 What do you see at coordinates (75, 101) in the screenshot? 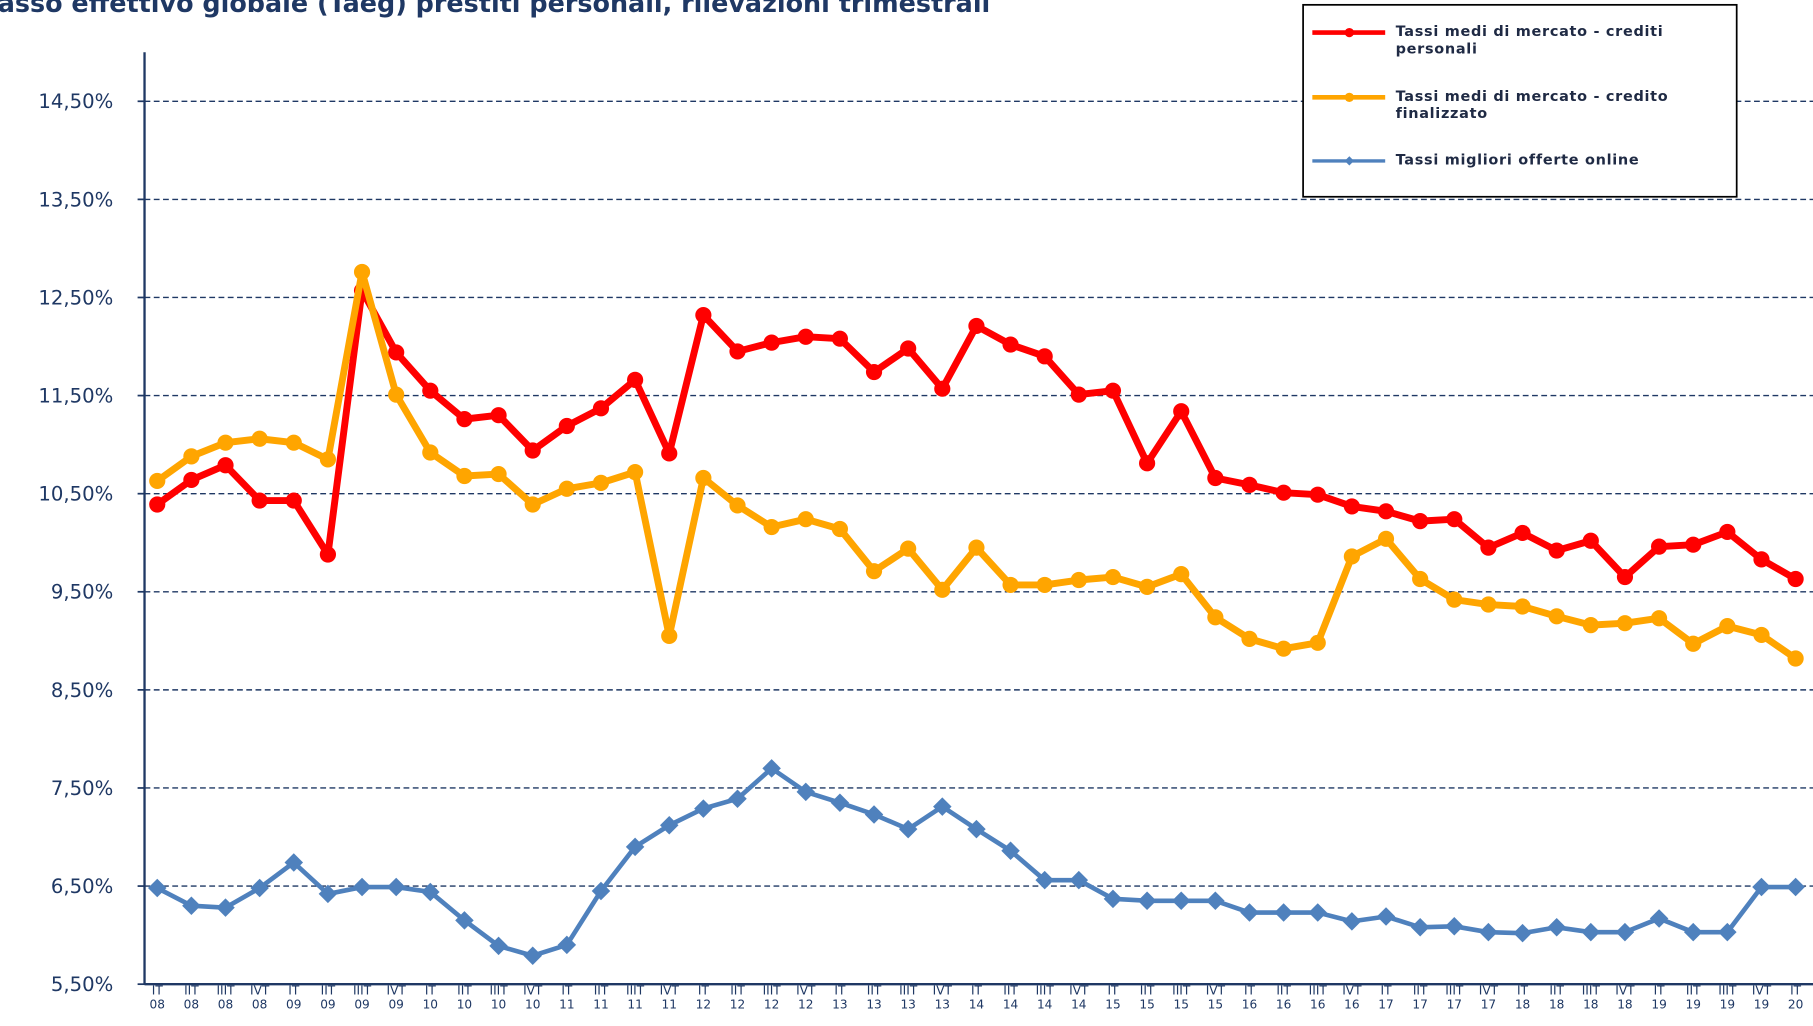
I see `y-tick-label: 14,50%` at bounding box center [75, 101].